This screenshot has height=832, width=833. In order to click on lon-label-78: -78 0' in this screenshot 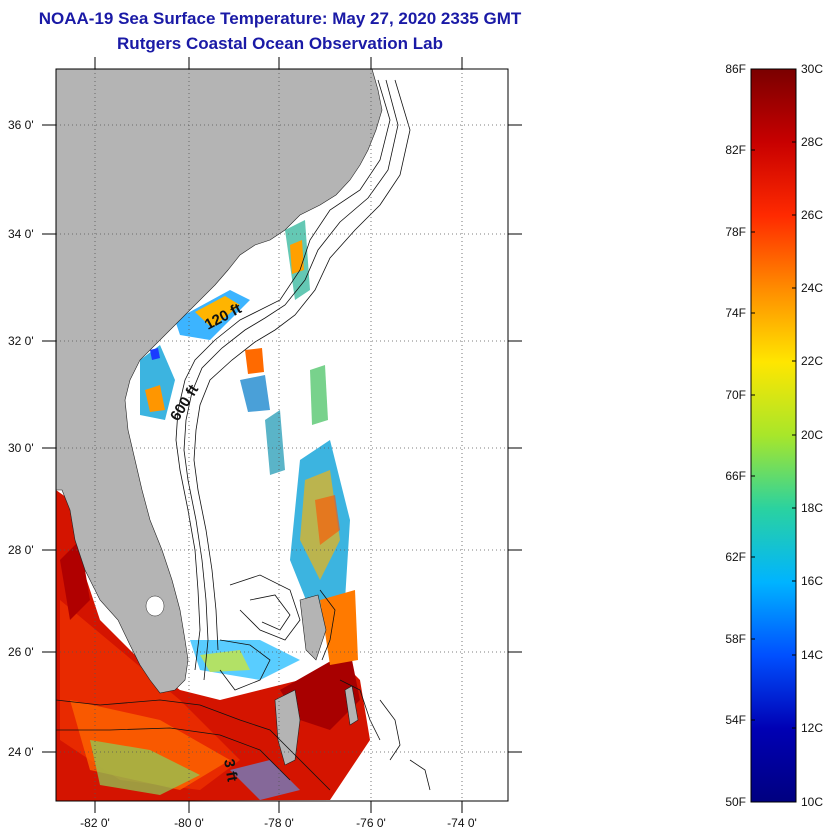, I will do `click(279, 823)`.